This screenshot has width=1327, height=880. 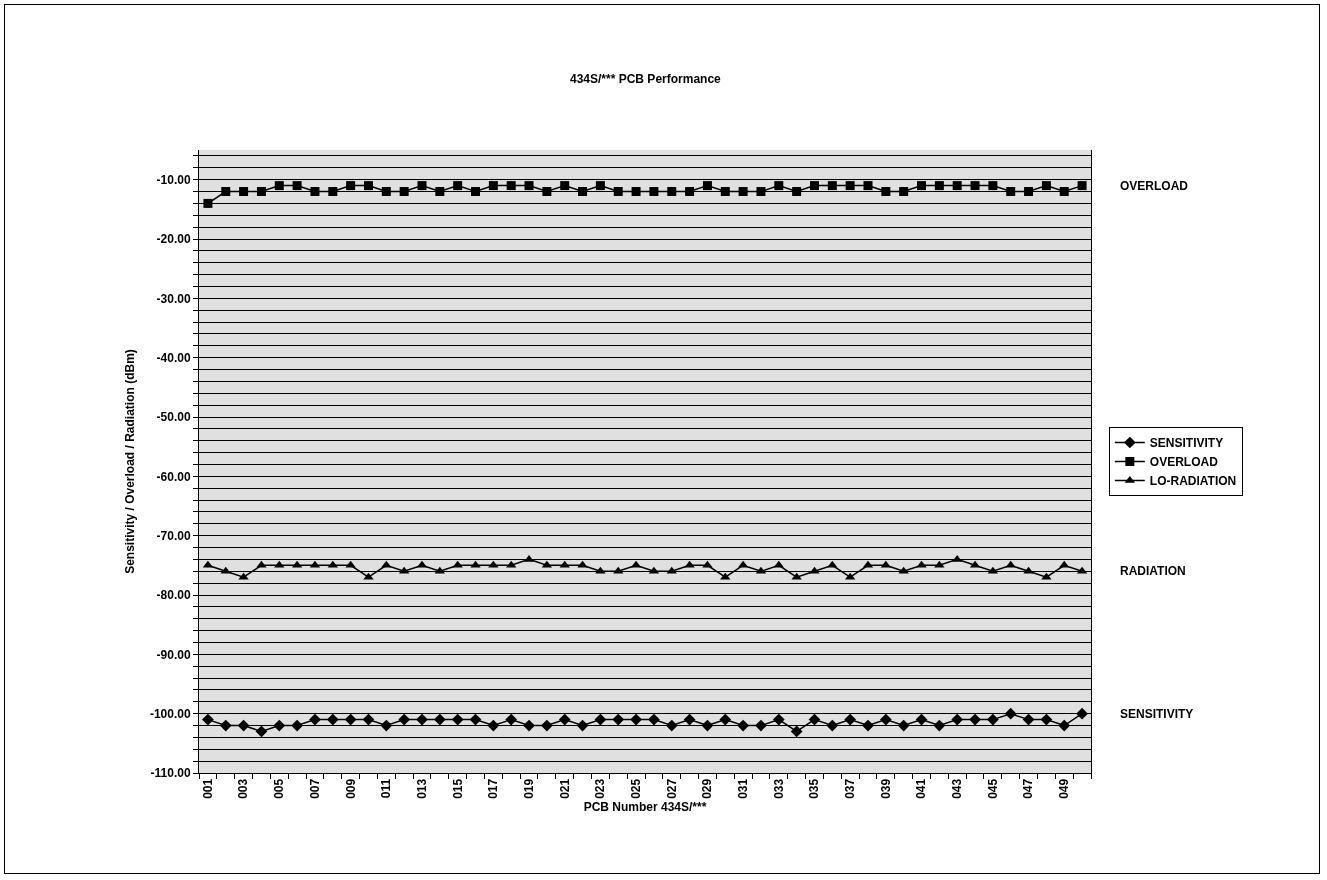 I want to click on x-tick-label: 033, so click(x=778, y=788).